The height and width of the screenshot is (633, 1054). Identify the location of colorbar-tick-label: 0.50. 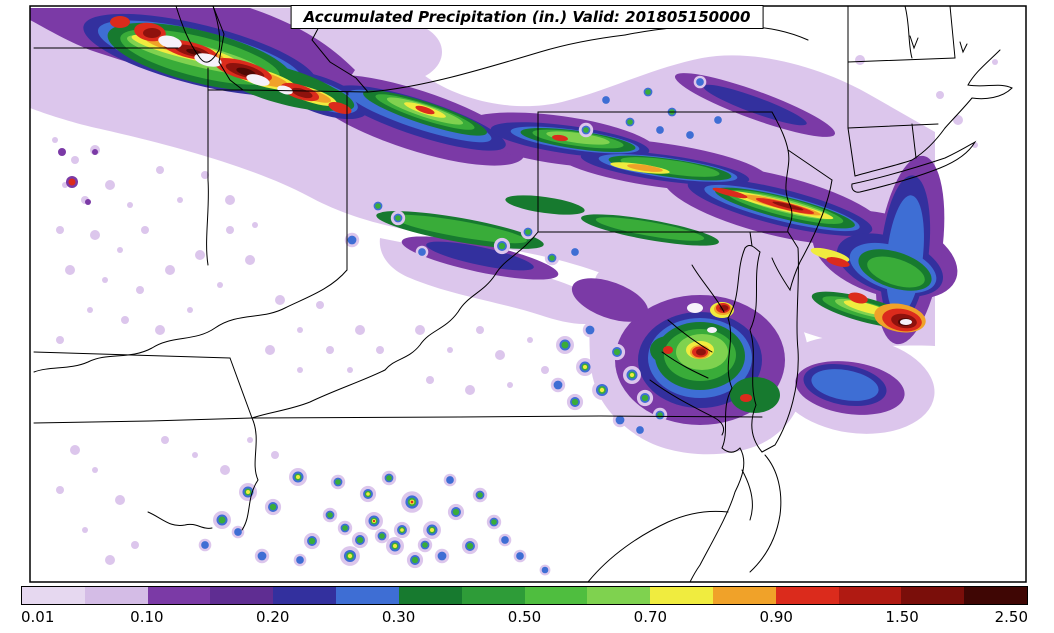
(524, 617).